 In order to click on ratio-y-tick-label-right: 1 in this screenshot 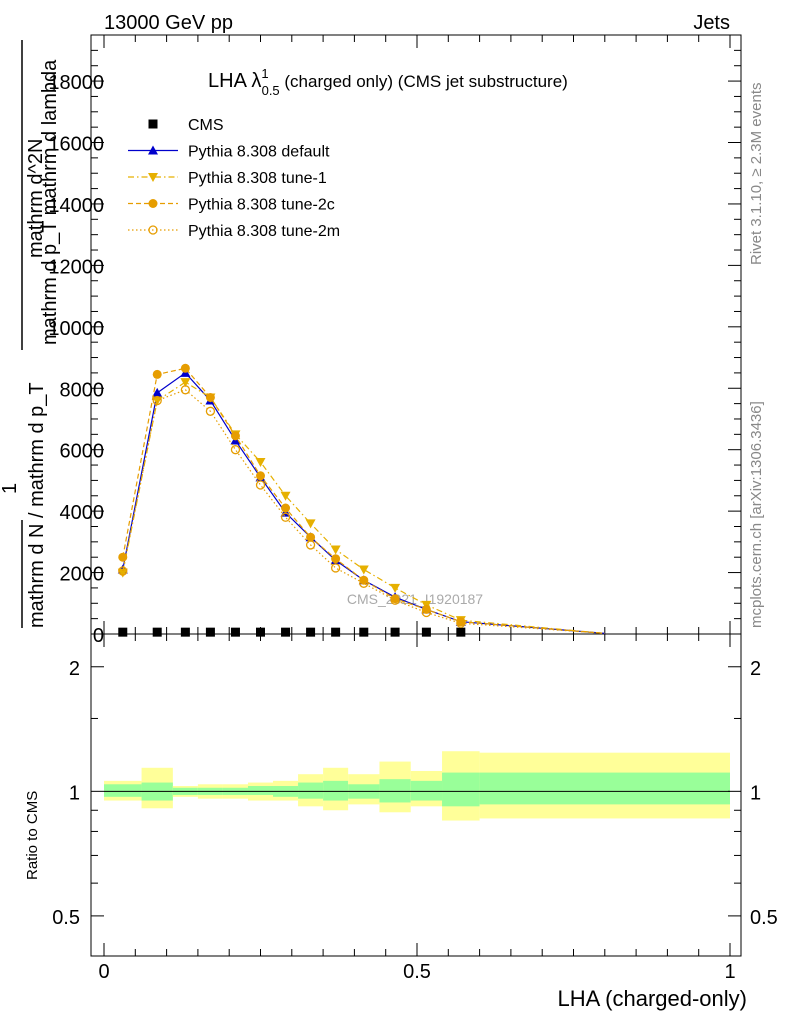, I will do `click(755, 793)`.